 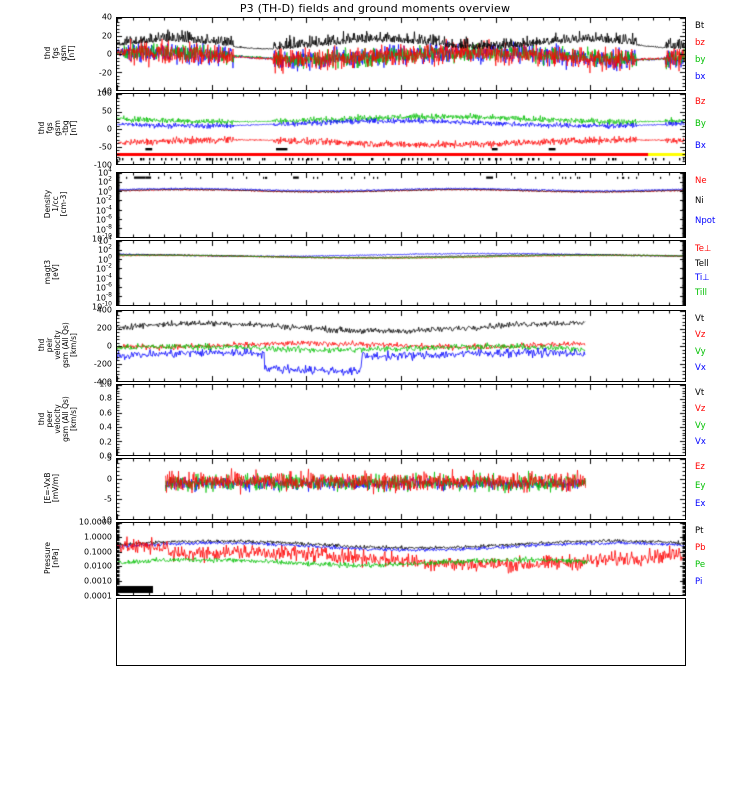 I want to click on ytick-peer-velocity-0: 1.0, so click(x=105, y=384).